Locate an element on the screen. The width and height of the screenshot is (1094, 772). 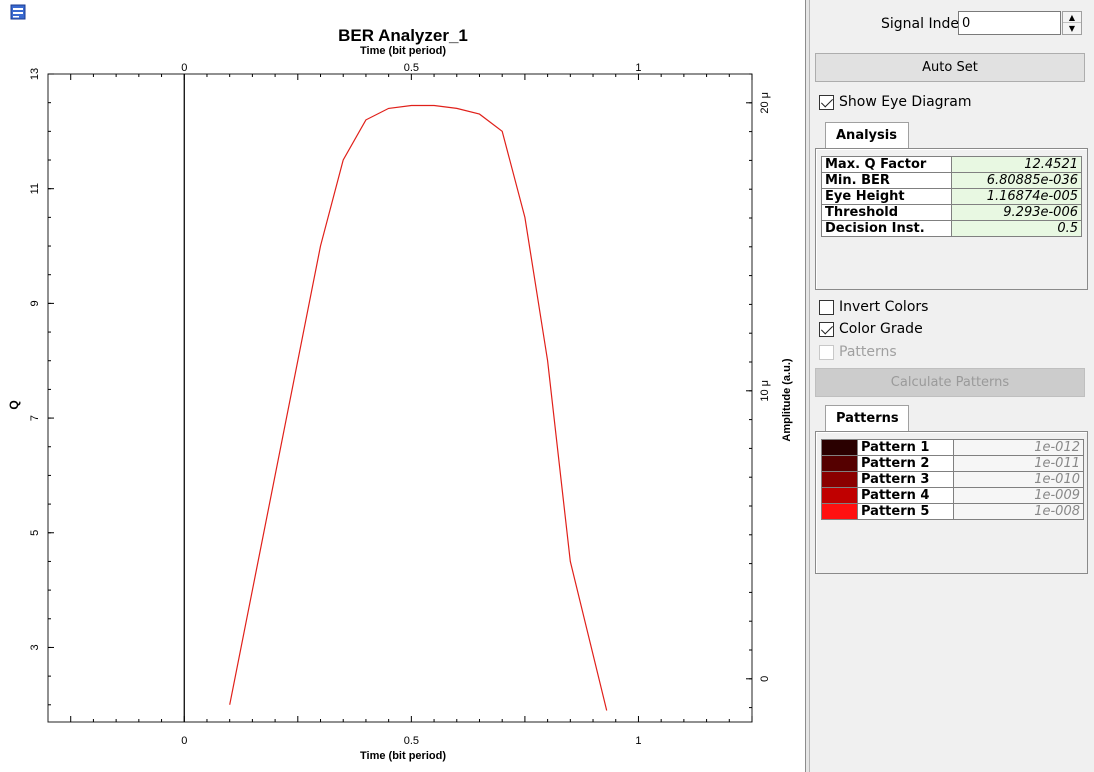
pattern-row: Pattern 3 1e-010 is located at coordinates (952, 479).